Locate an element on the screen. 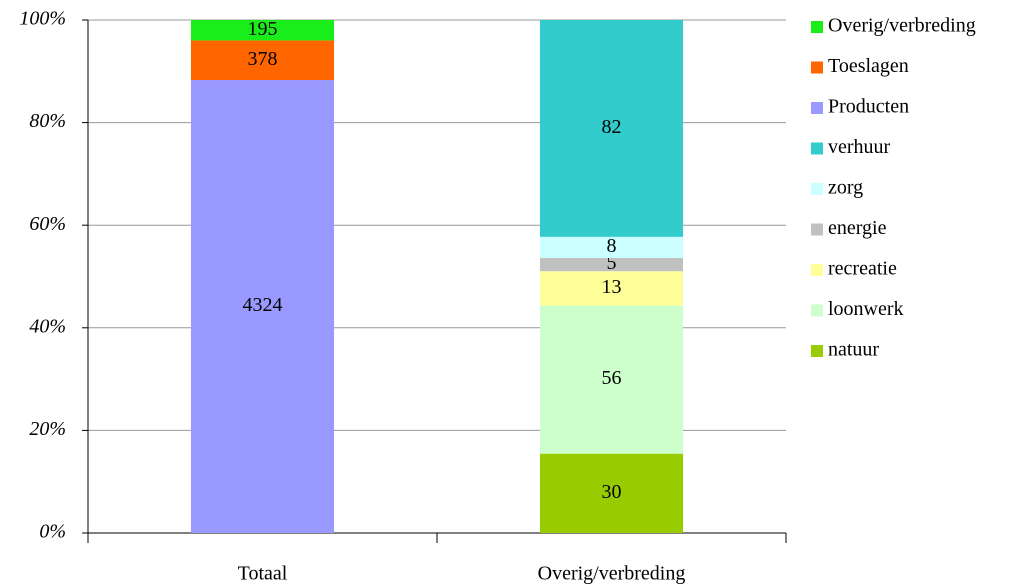  value-label: 195 is located at coordinates (263, 29).